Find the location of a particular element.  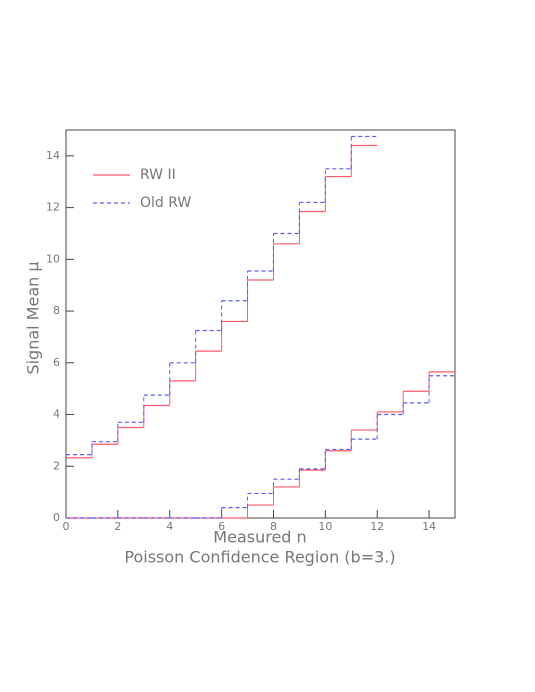

y-tick-label: 14 is located at coordinates (53, 155).